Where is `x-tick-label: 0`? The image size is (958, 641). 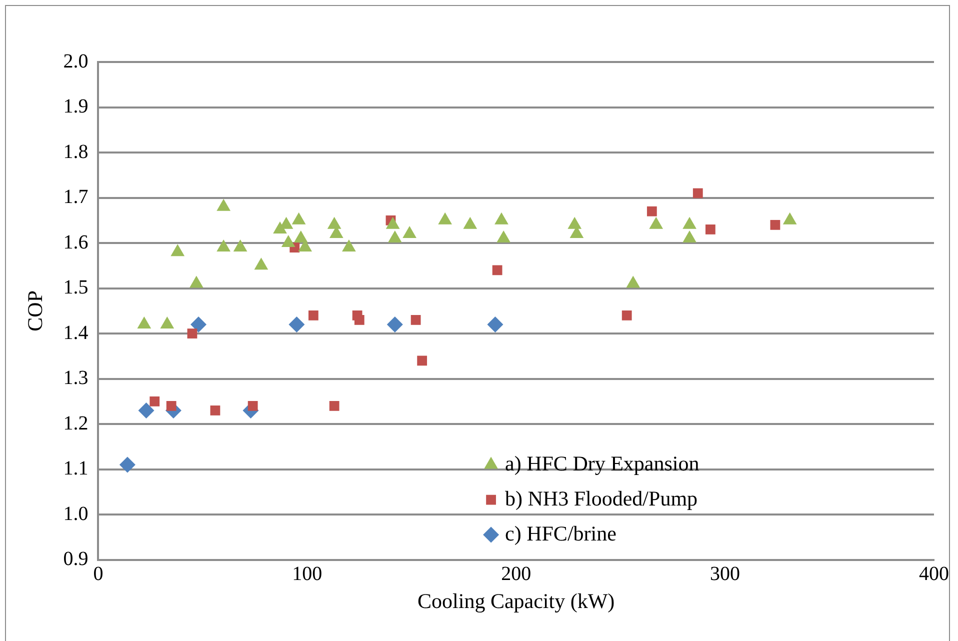
x-tick-label: 0 is located at coordinates (98, 574).